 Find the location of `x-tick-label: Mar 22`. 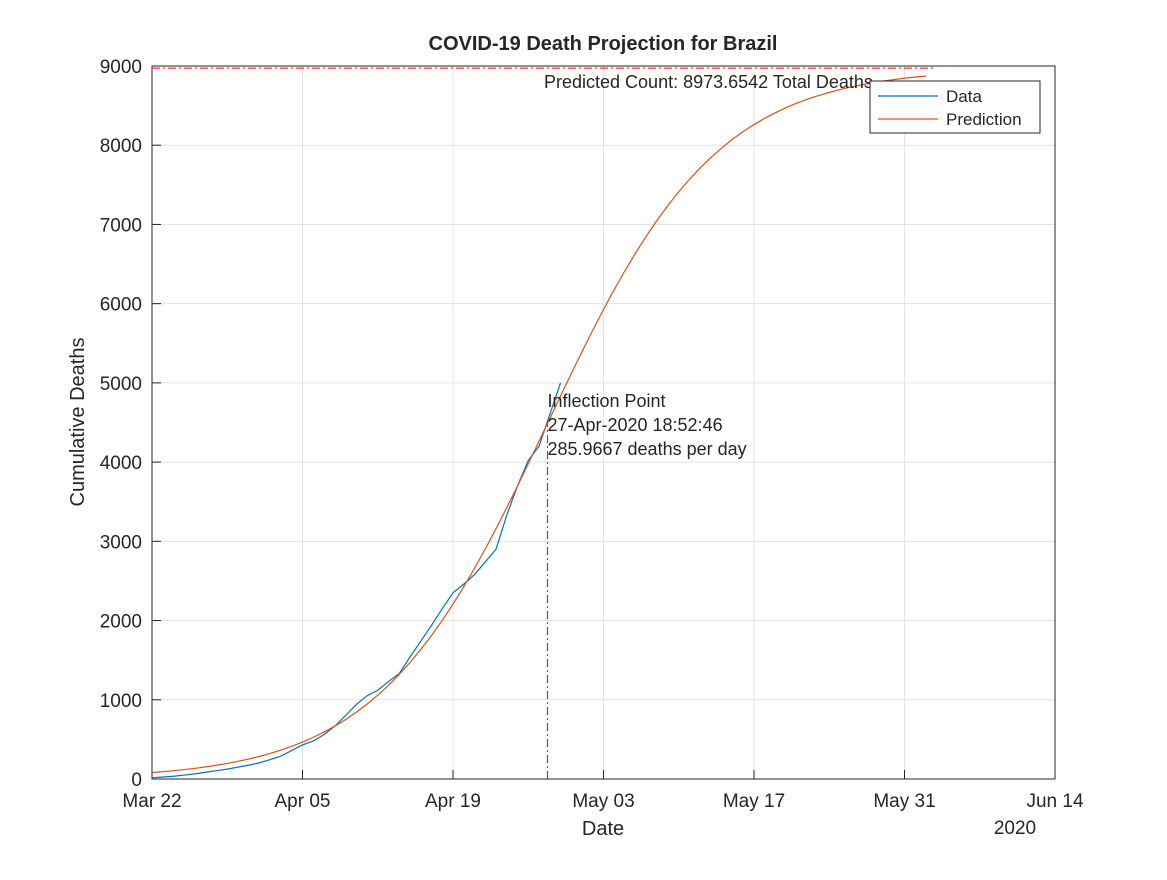

x-tick-label: Mar 22 is located at coordinates (151, 801).